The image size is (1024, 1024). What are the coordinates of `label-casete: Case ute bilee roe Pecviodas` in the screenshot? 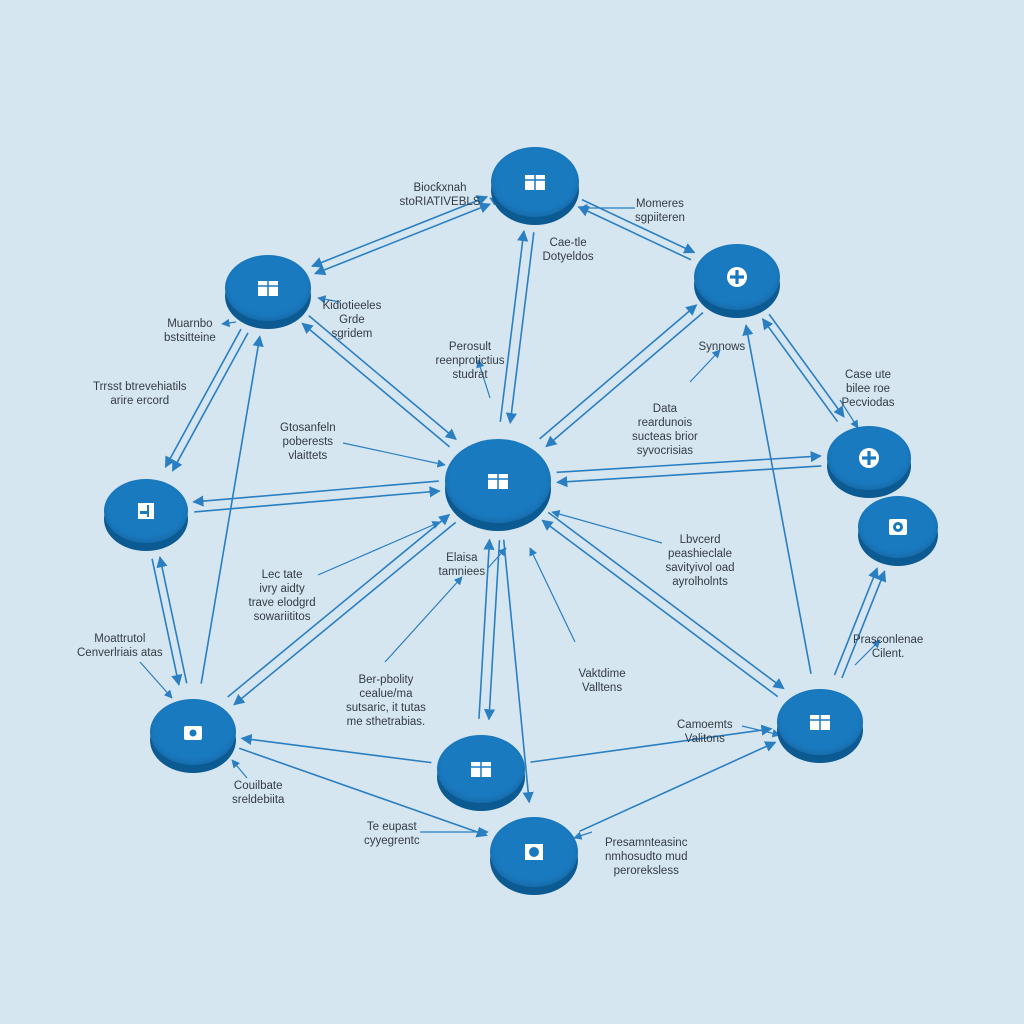 It's located at (868, 389).